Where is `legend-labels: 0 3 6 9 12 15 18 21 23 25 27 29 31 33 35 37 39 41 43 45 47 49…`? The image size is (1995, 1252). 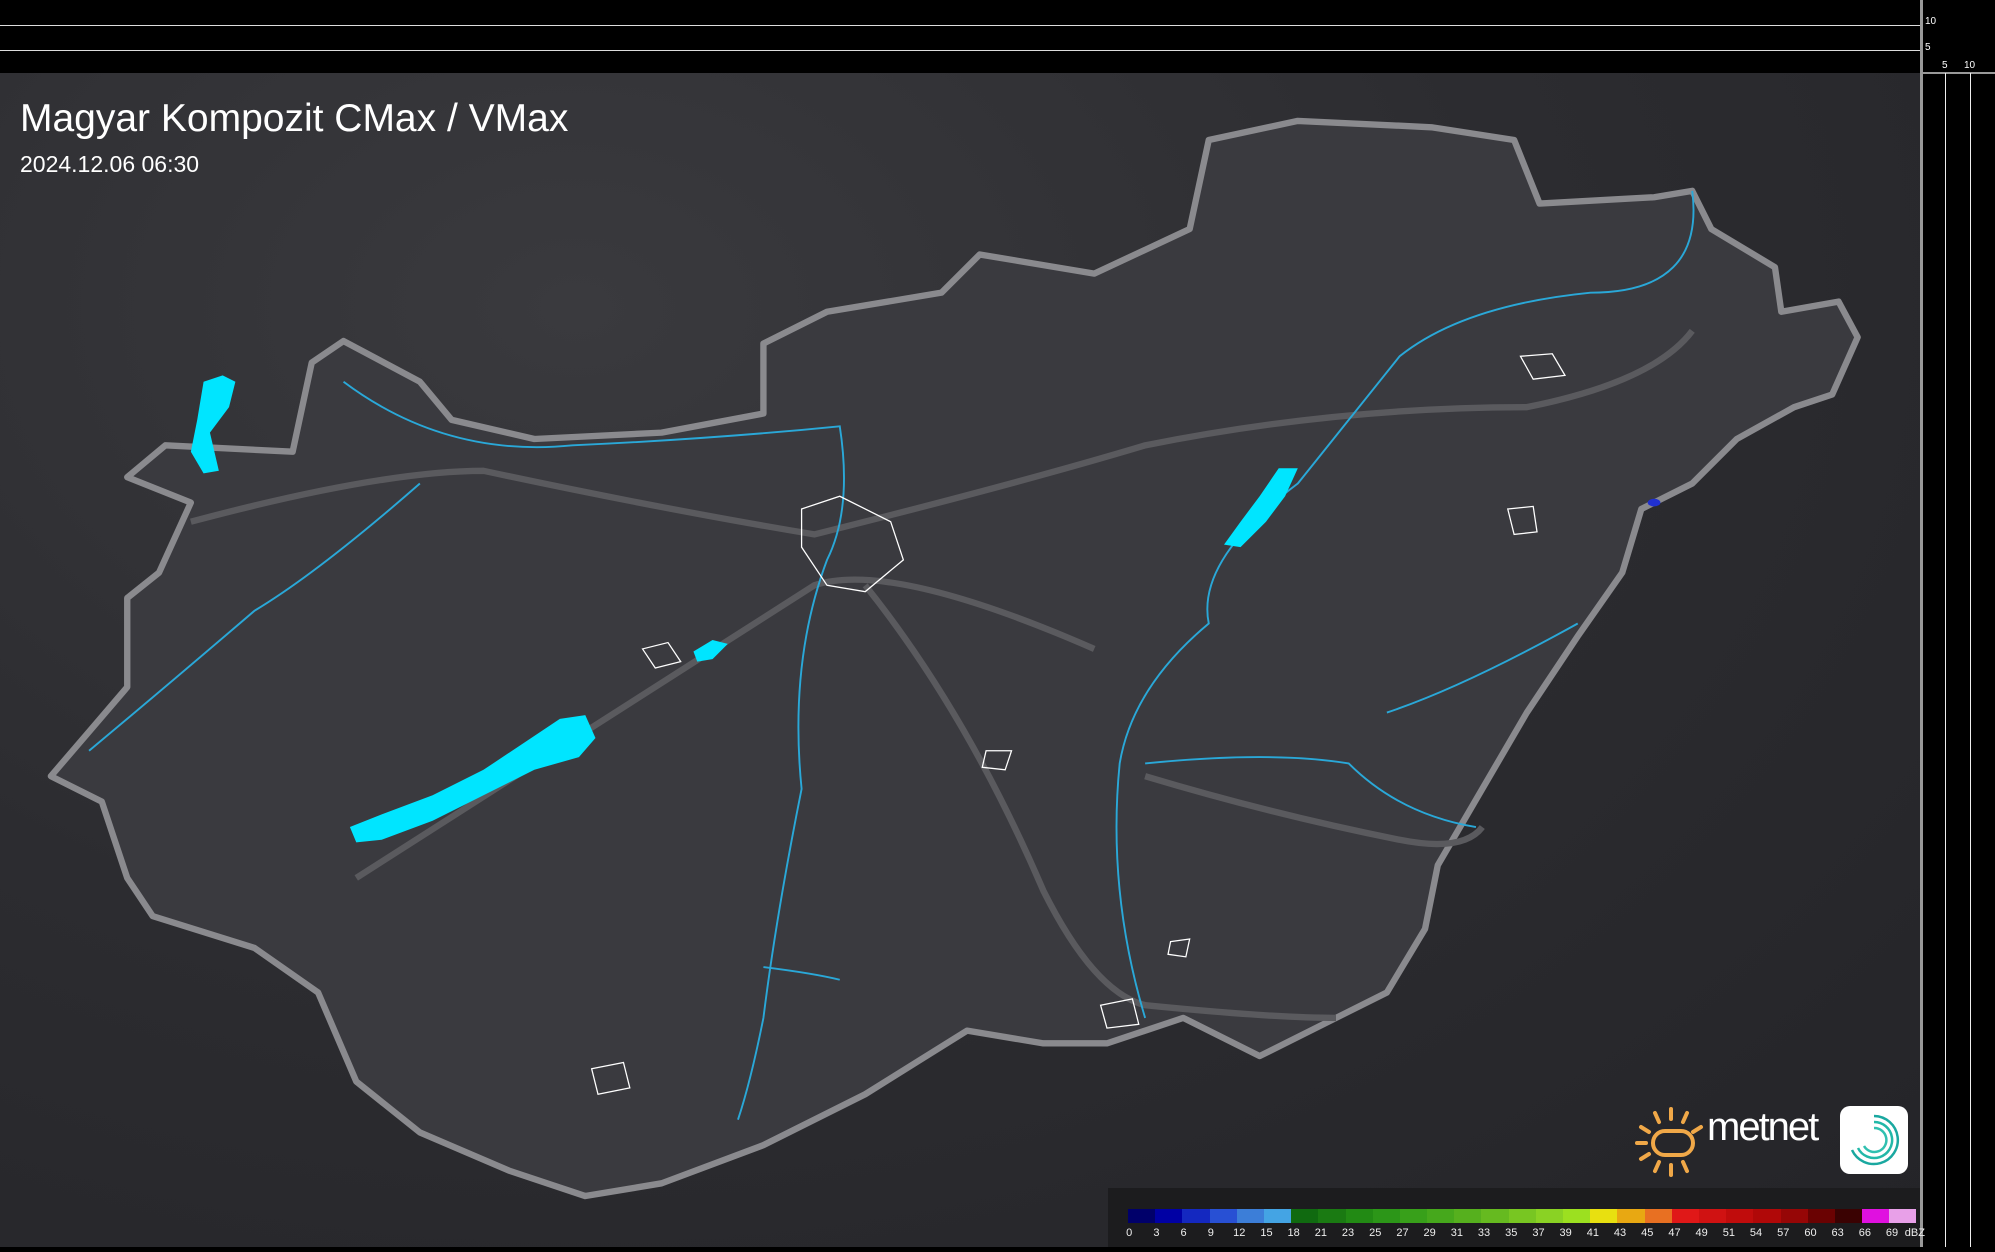
legend-labels: 0 3 6 9 12 15 18 21 23 25 27 29 31 33 35 37 39 41 43 45 47 49… is located at coordinates (1525, 1234).